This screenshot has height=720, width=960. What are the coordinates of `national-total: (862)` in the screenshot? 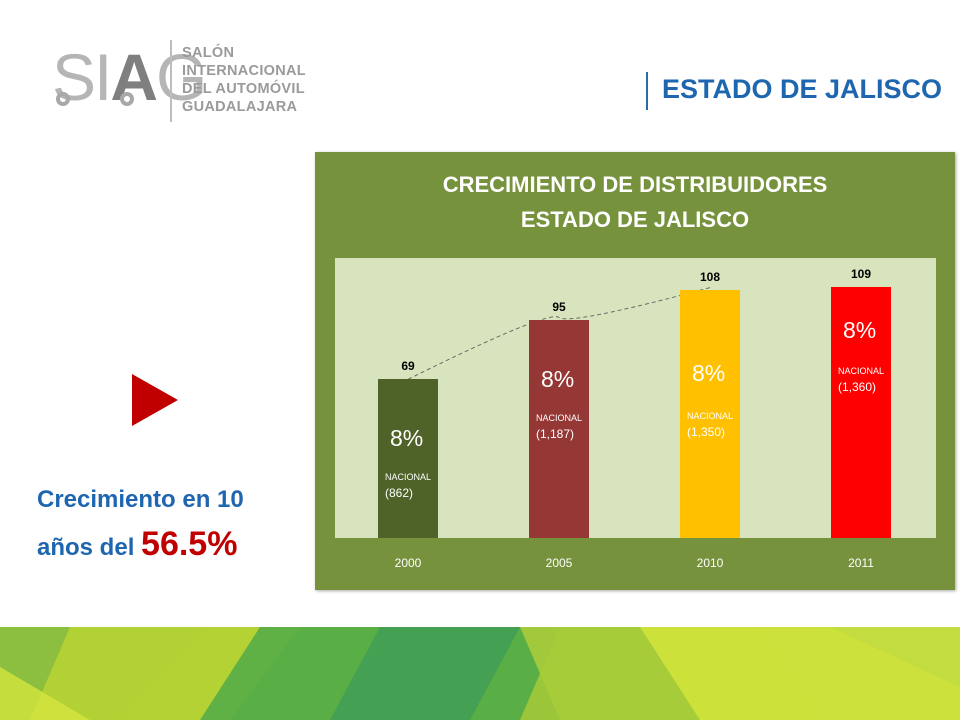 It's located at (399, 493).